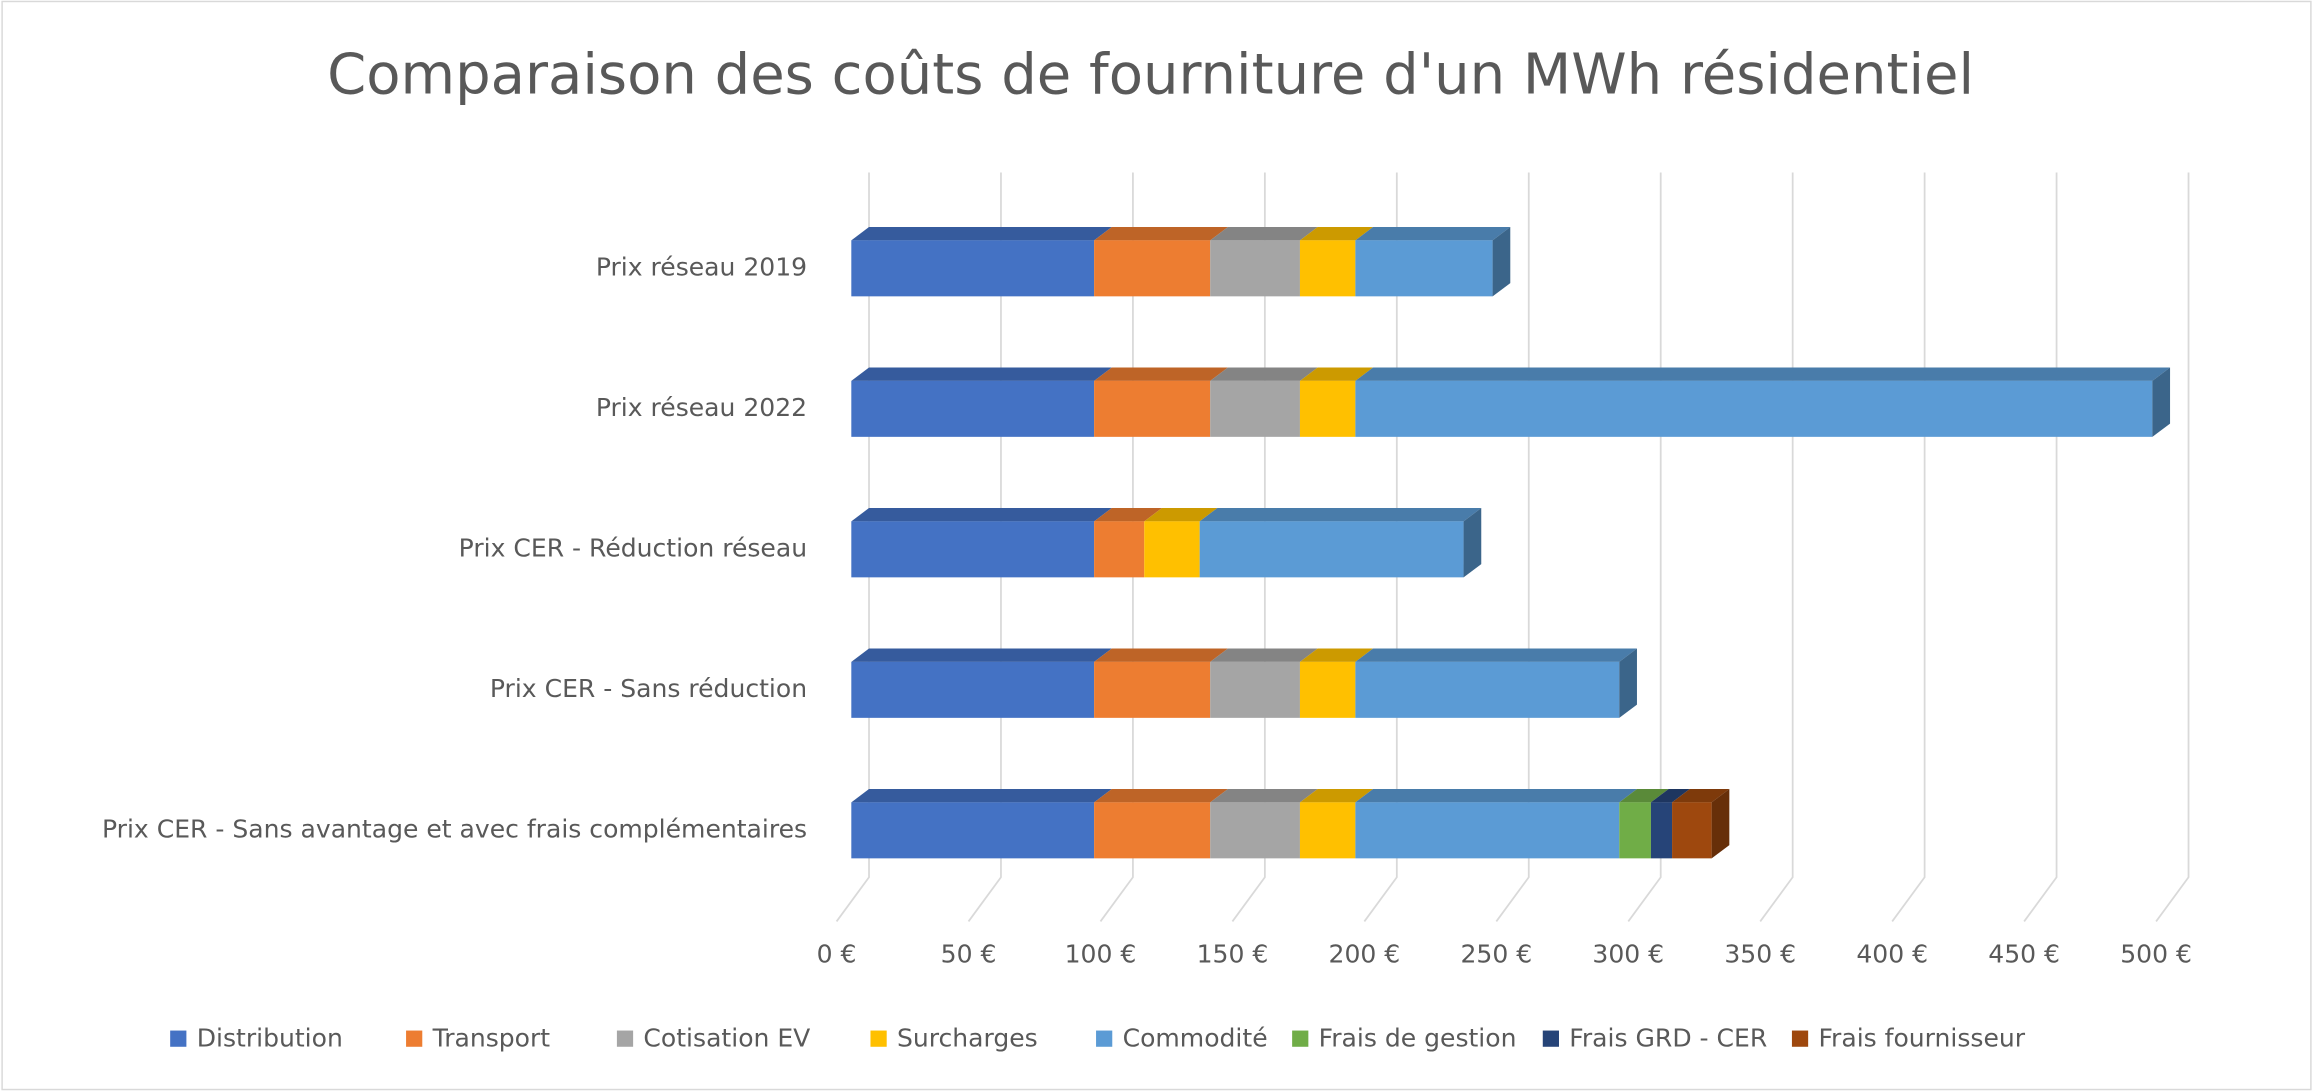 This screenshot has width=2313, height=1091. I want to click on x-tick-label: 50 €, so click(969, 953).